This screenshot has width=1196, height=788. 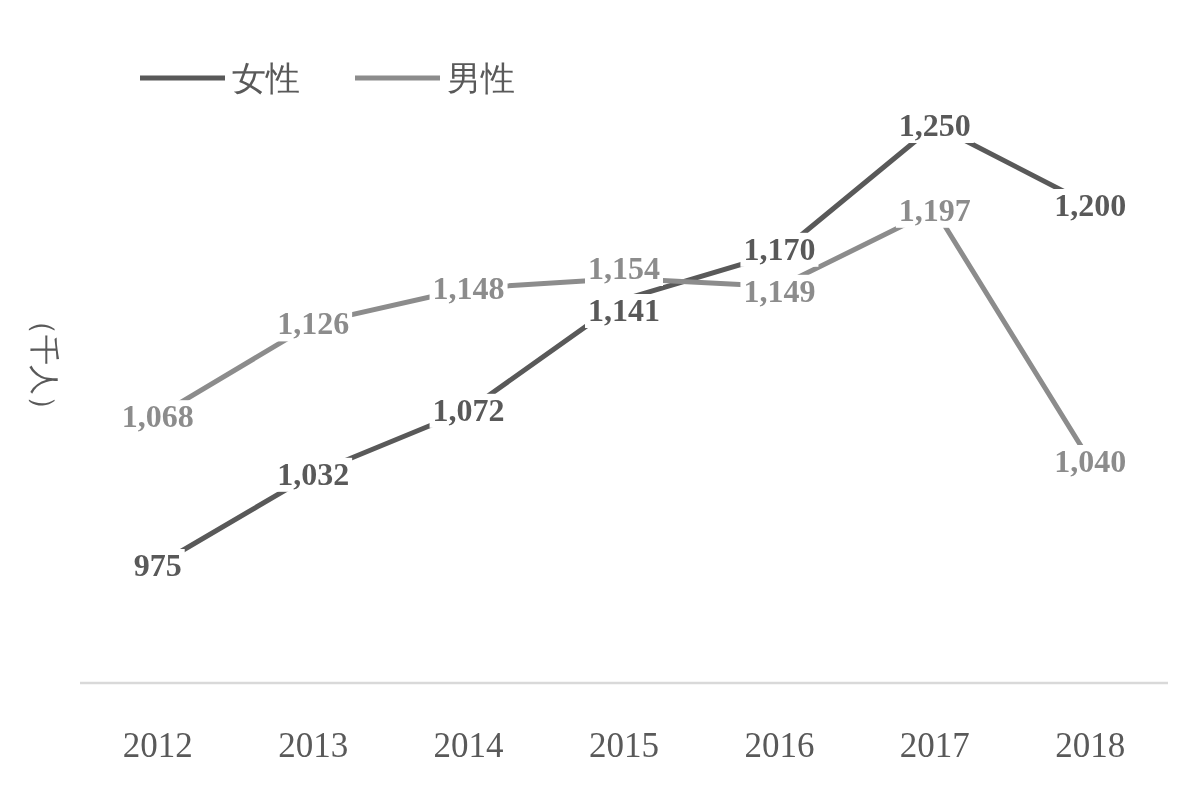 What do you see at coordinates (779, 290) in the screenshot?
I see `data-label: 1,149` at bounding box center [779, 290].